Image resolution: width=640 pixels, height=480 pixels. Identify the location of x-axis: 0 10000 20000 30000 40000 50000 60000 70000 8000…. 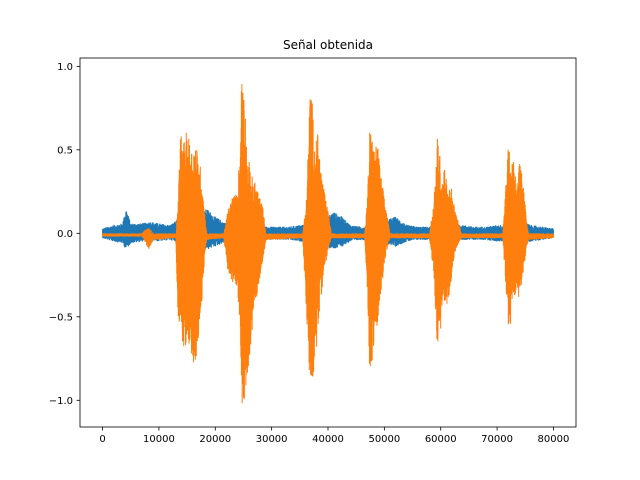
(334, 436).